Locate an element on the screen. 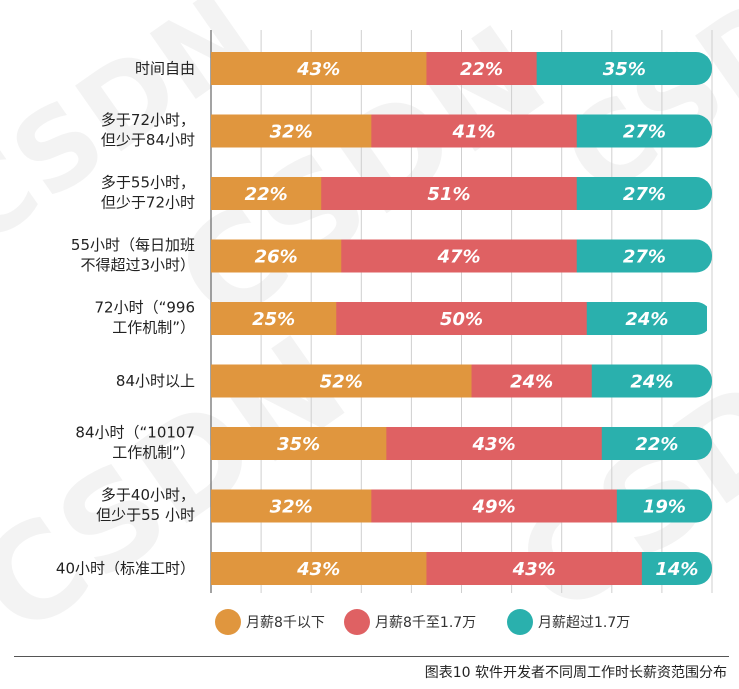 This screenshot has width=739, height=689. data-label: 51% is located at coordinates (448, 194).